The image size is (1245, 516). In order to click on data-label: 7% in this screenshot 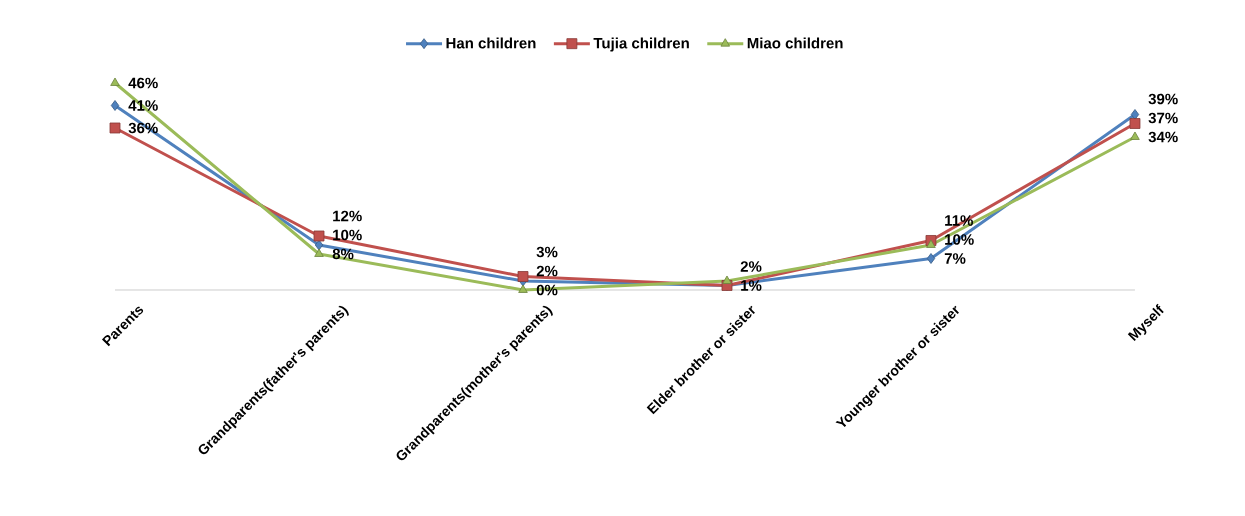, I will do `click(955, 258)`.